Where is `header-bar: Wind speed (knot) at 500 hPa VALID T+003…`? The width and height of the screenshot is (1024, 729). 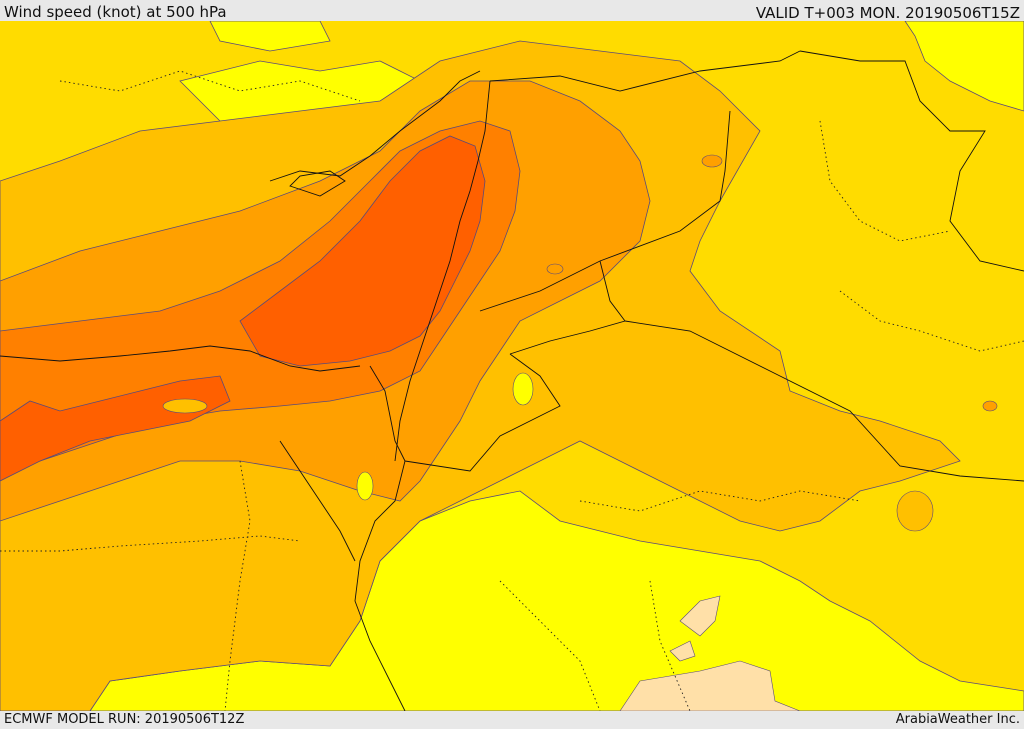 header-bar: Wind speed (knot) at 500 hPa VALID T+003… is located at coordinates (512, 11).